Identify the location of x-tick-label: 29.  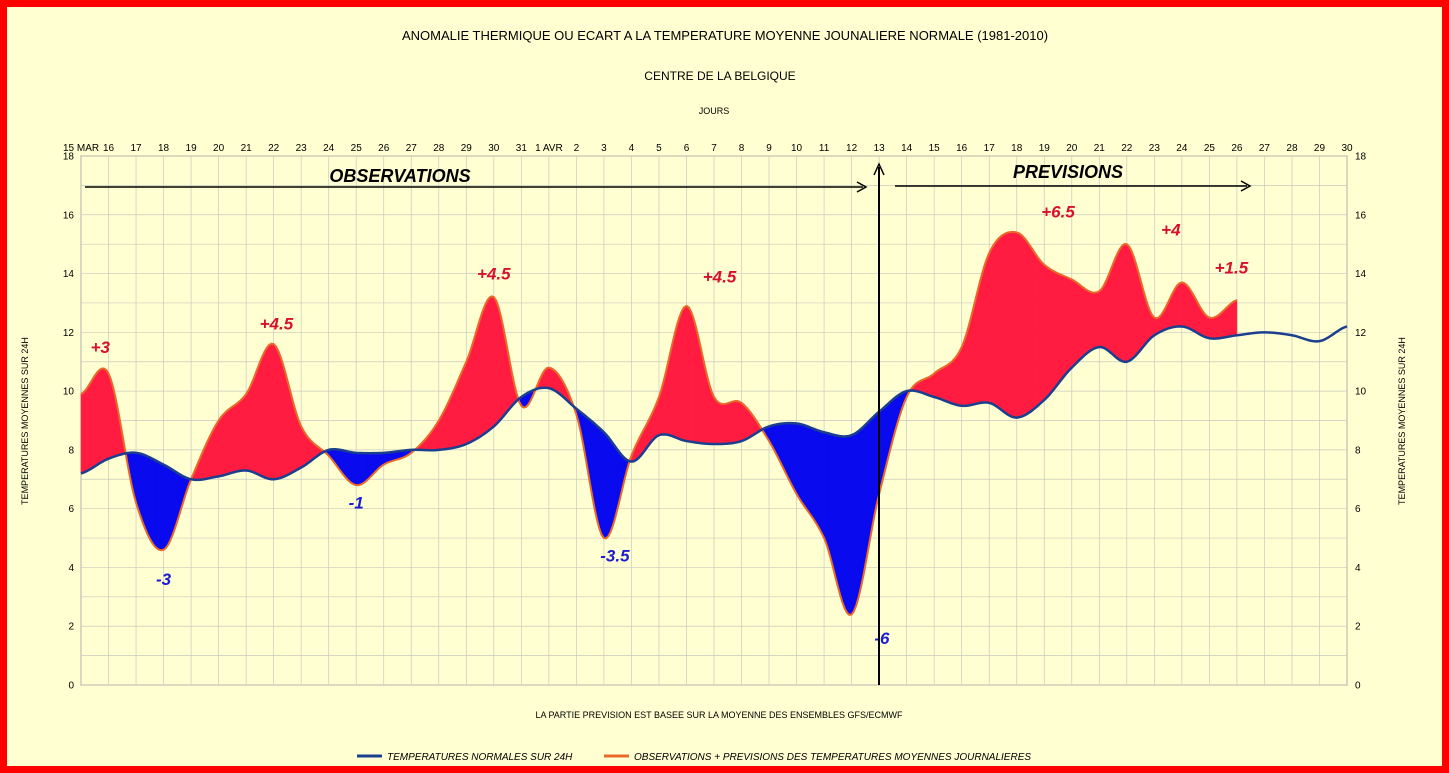
(1320, 148).